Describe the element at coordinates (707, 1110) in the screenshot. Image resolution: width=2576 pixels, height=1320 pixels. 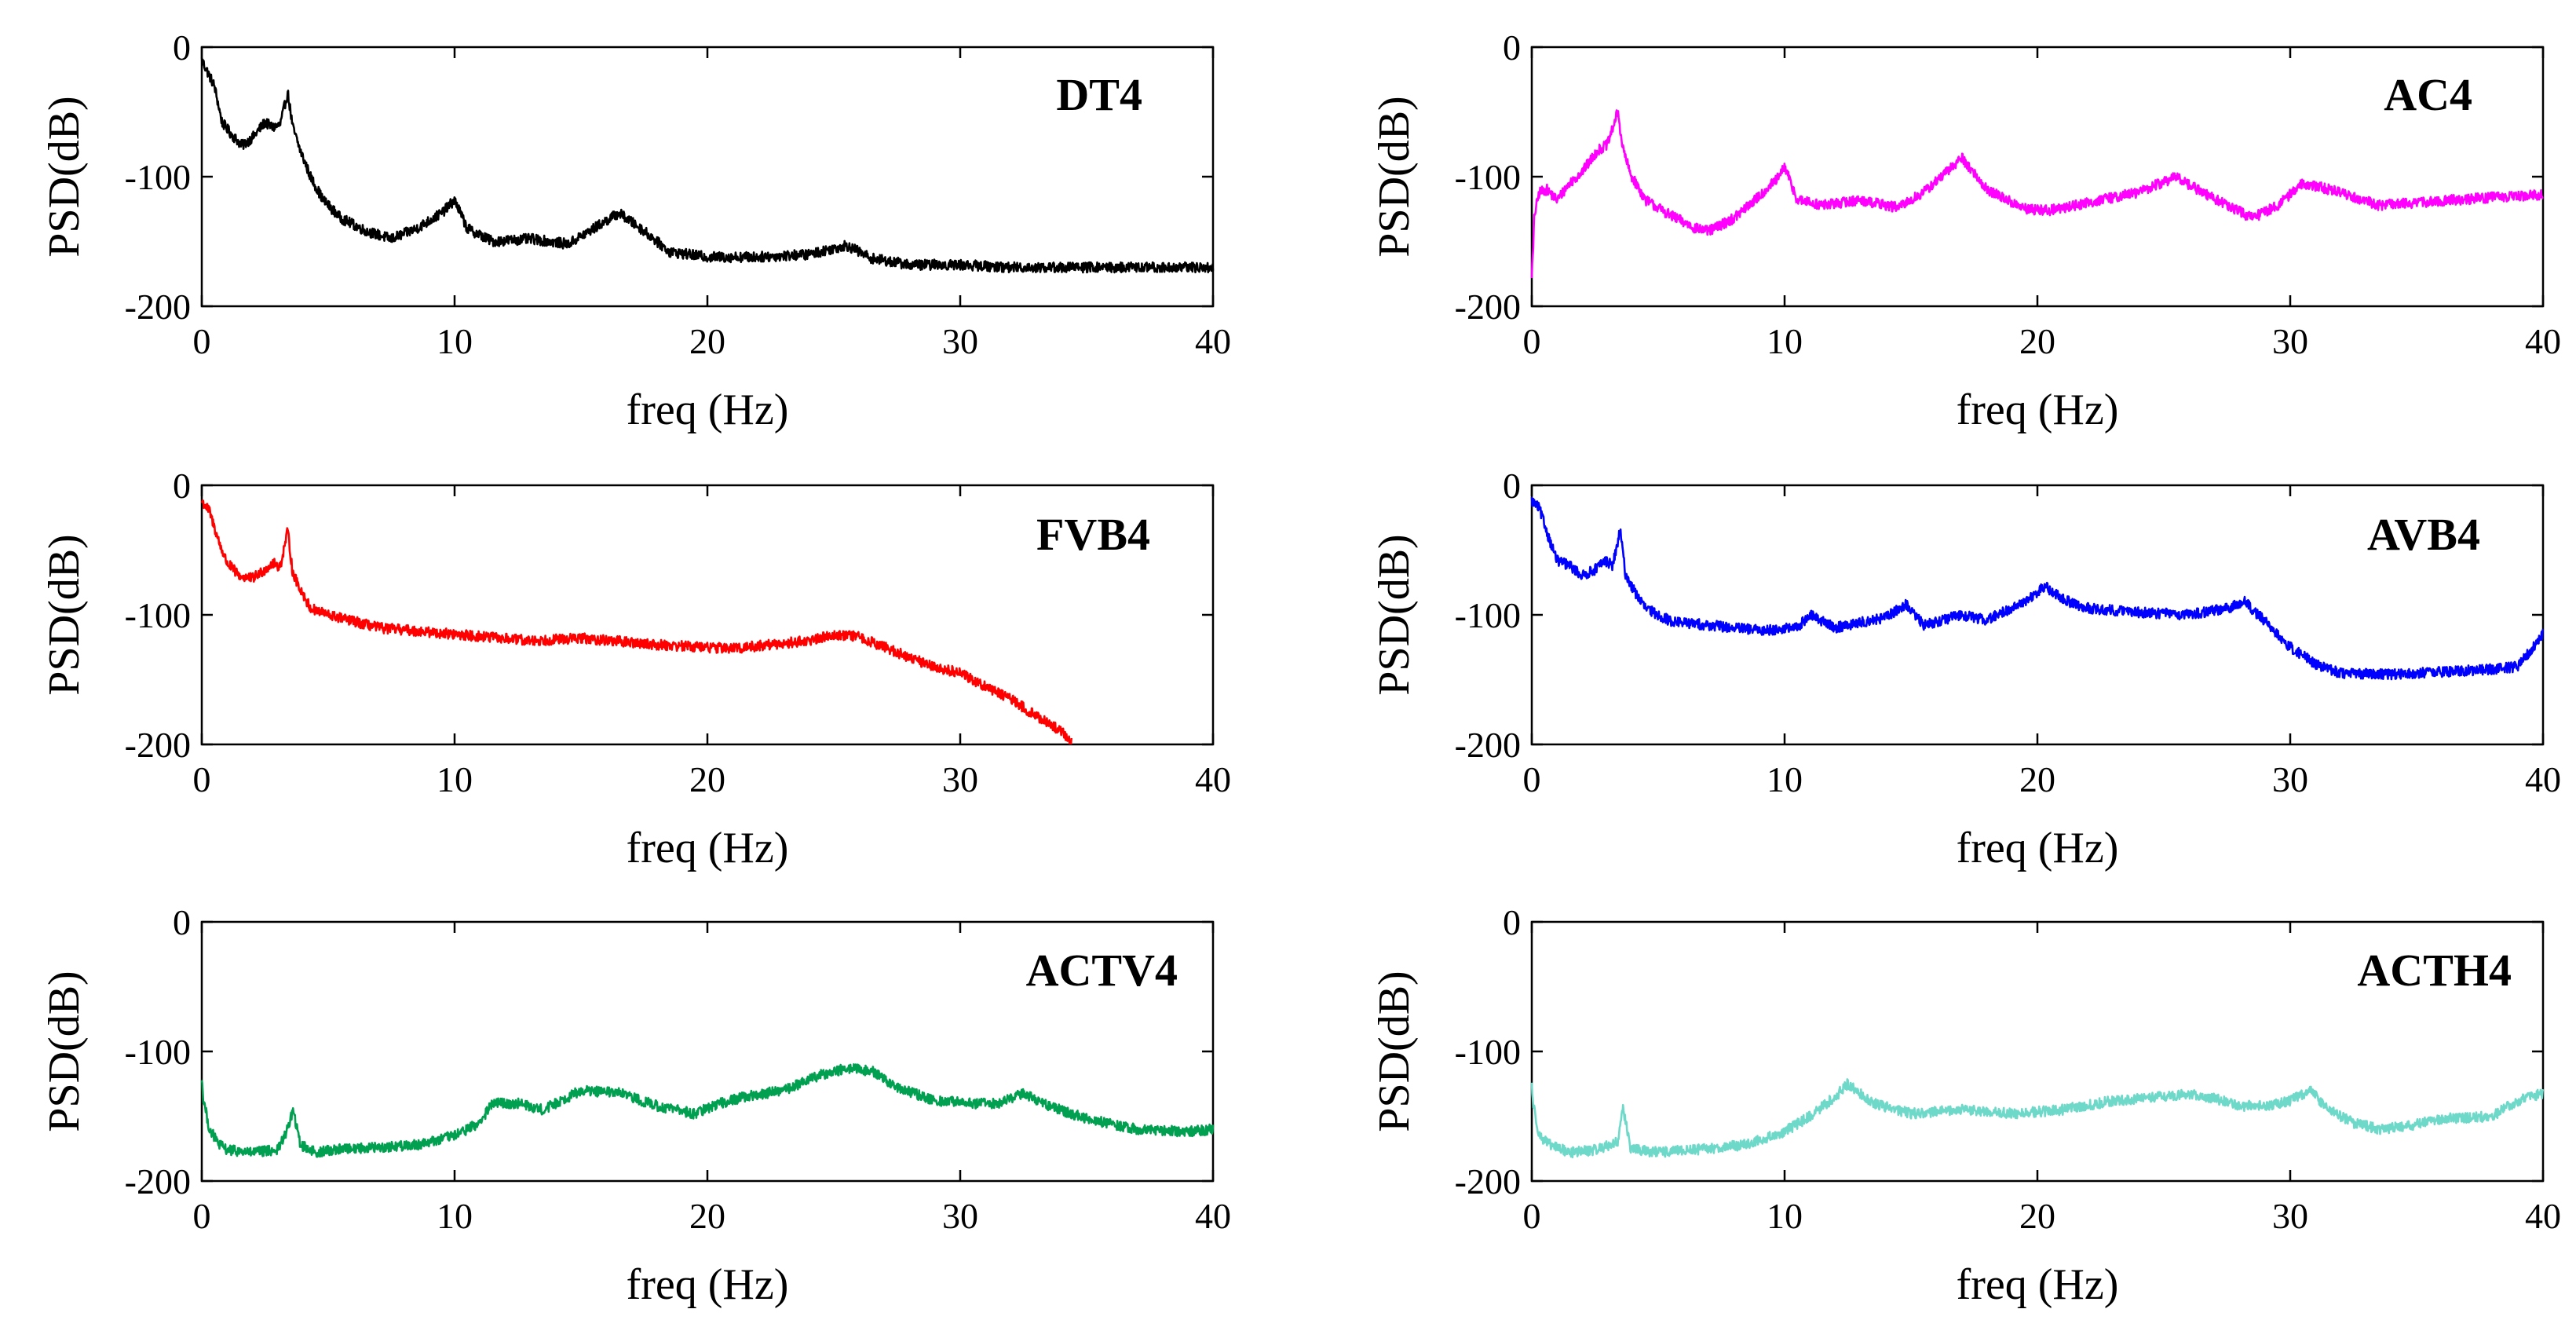
I see `psd-trace-actv4` at that location.